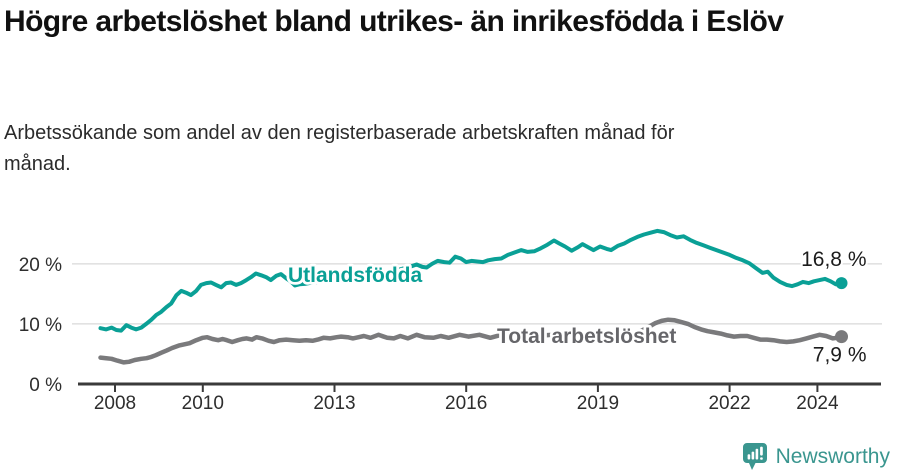 The height and width of the screenshot is (474, 900). What do you see at coordinates (729, 403) in the screenshot?
I see `x-tick-label-2022: 2022` at bounding box center [729, 403].